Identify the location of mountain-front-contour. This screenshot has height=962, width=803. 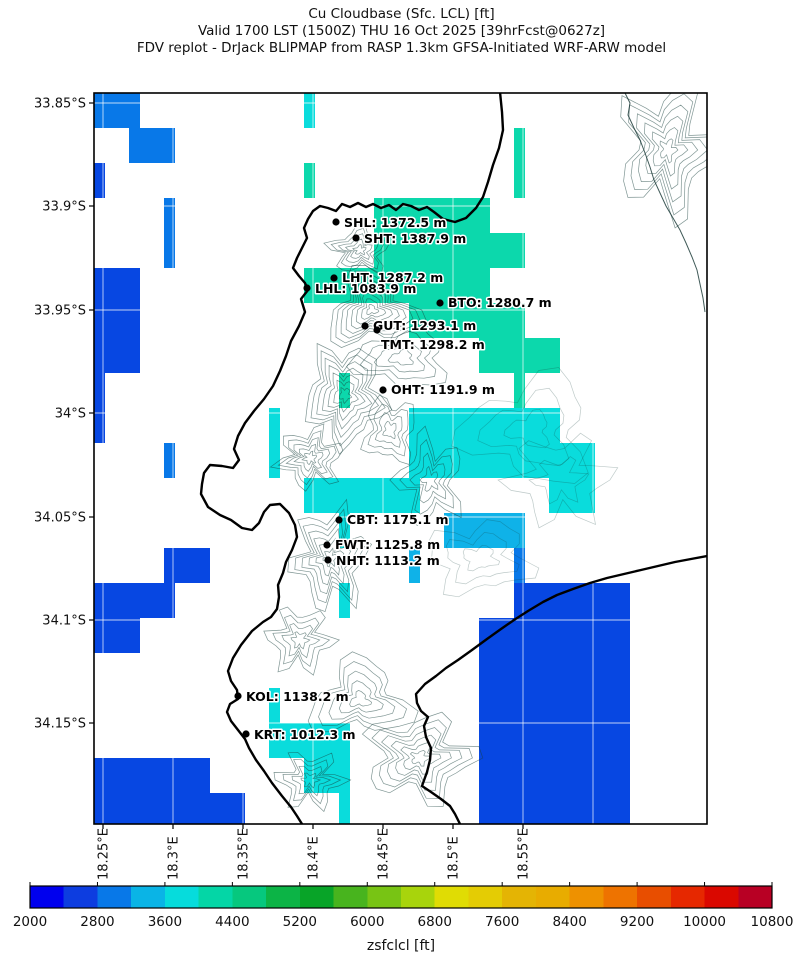
(665, 203).